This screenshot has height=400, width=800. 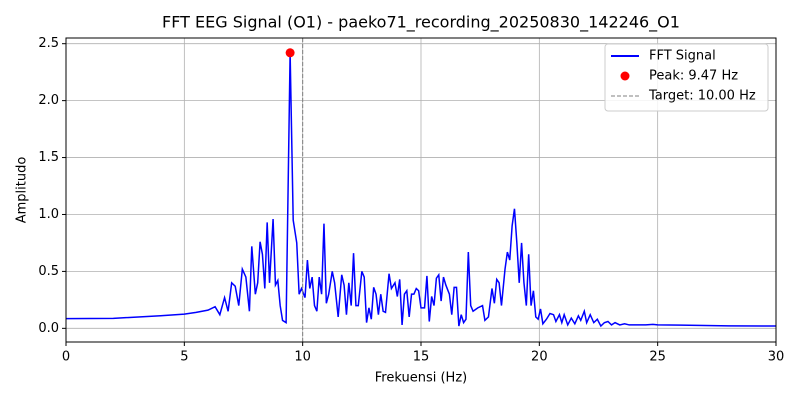 What do you see at coordinates (657, 357) in the screenshot?
I see `x-tick-label: 25` at bounding box center [657, 357].